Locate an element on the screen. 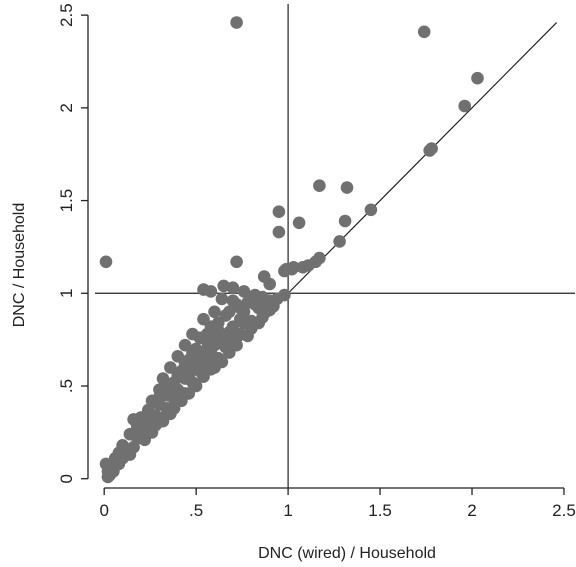 The image size is (576, 567). x-tick-label: .5 is located at coordinates (196, 510).